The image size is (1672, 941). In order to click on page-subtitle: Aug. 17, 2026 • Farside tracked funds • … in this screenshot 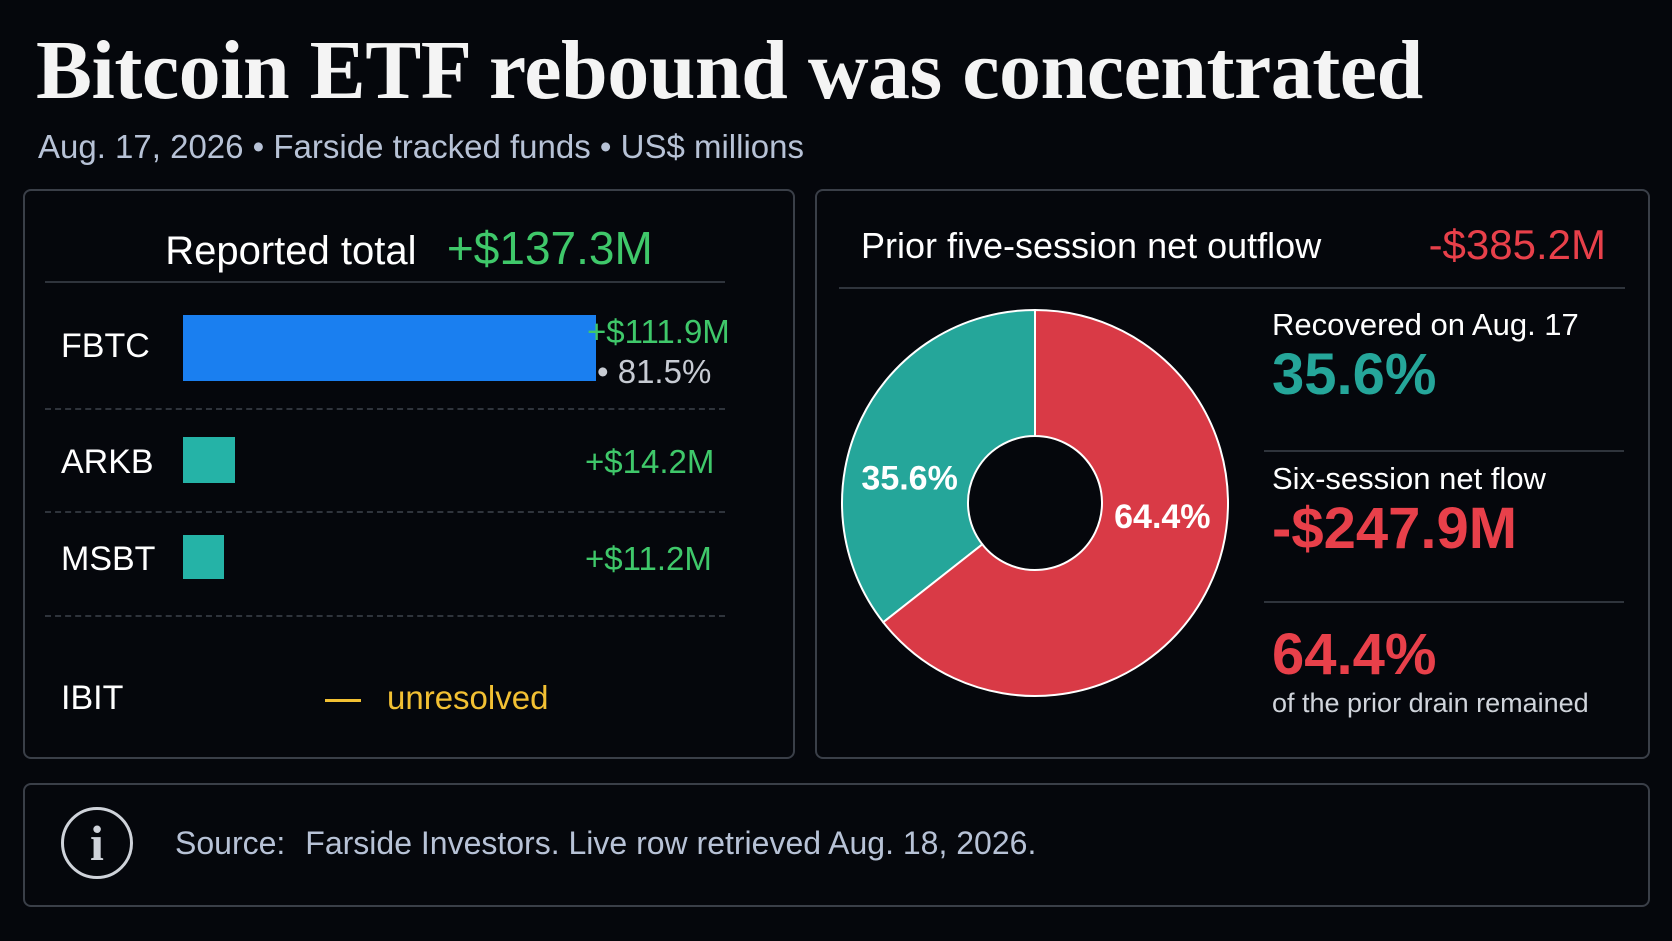, I will do `click(421, 146)`.